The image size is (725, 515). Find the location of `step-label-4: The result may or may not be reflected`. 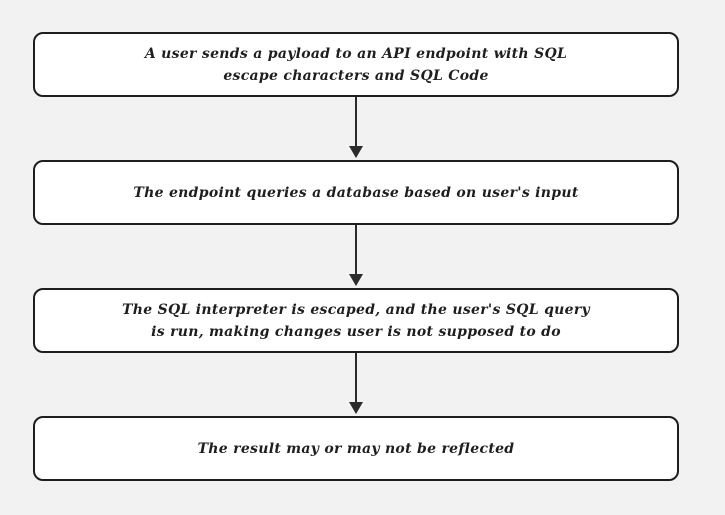

step-label-4: The result may or may not be reflected is located at coordinates (356, 449).